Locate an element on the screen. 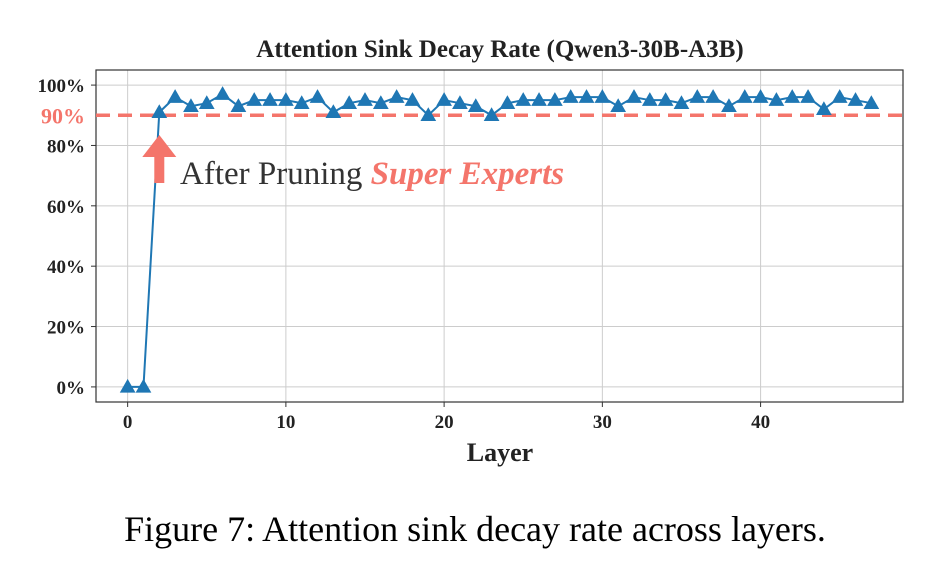 The height and width of the screenshot is (568, 950). x-tick-label: 30 is located at coordinates (602, 422).